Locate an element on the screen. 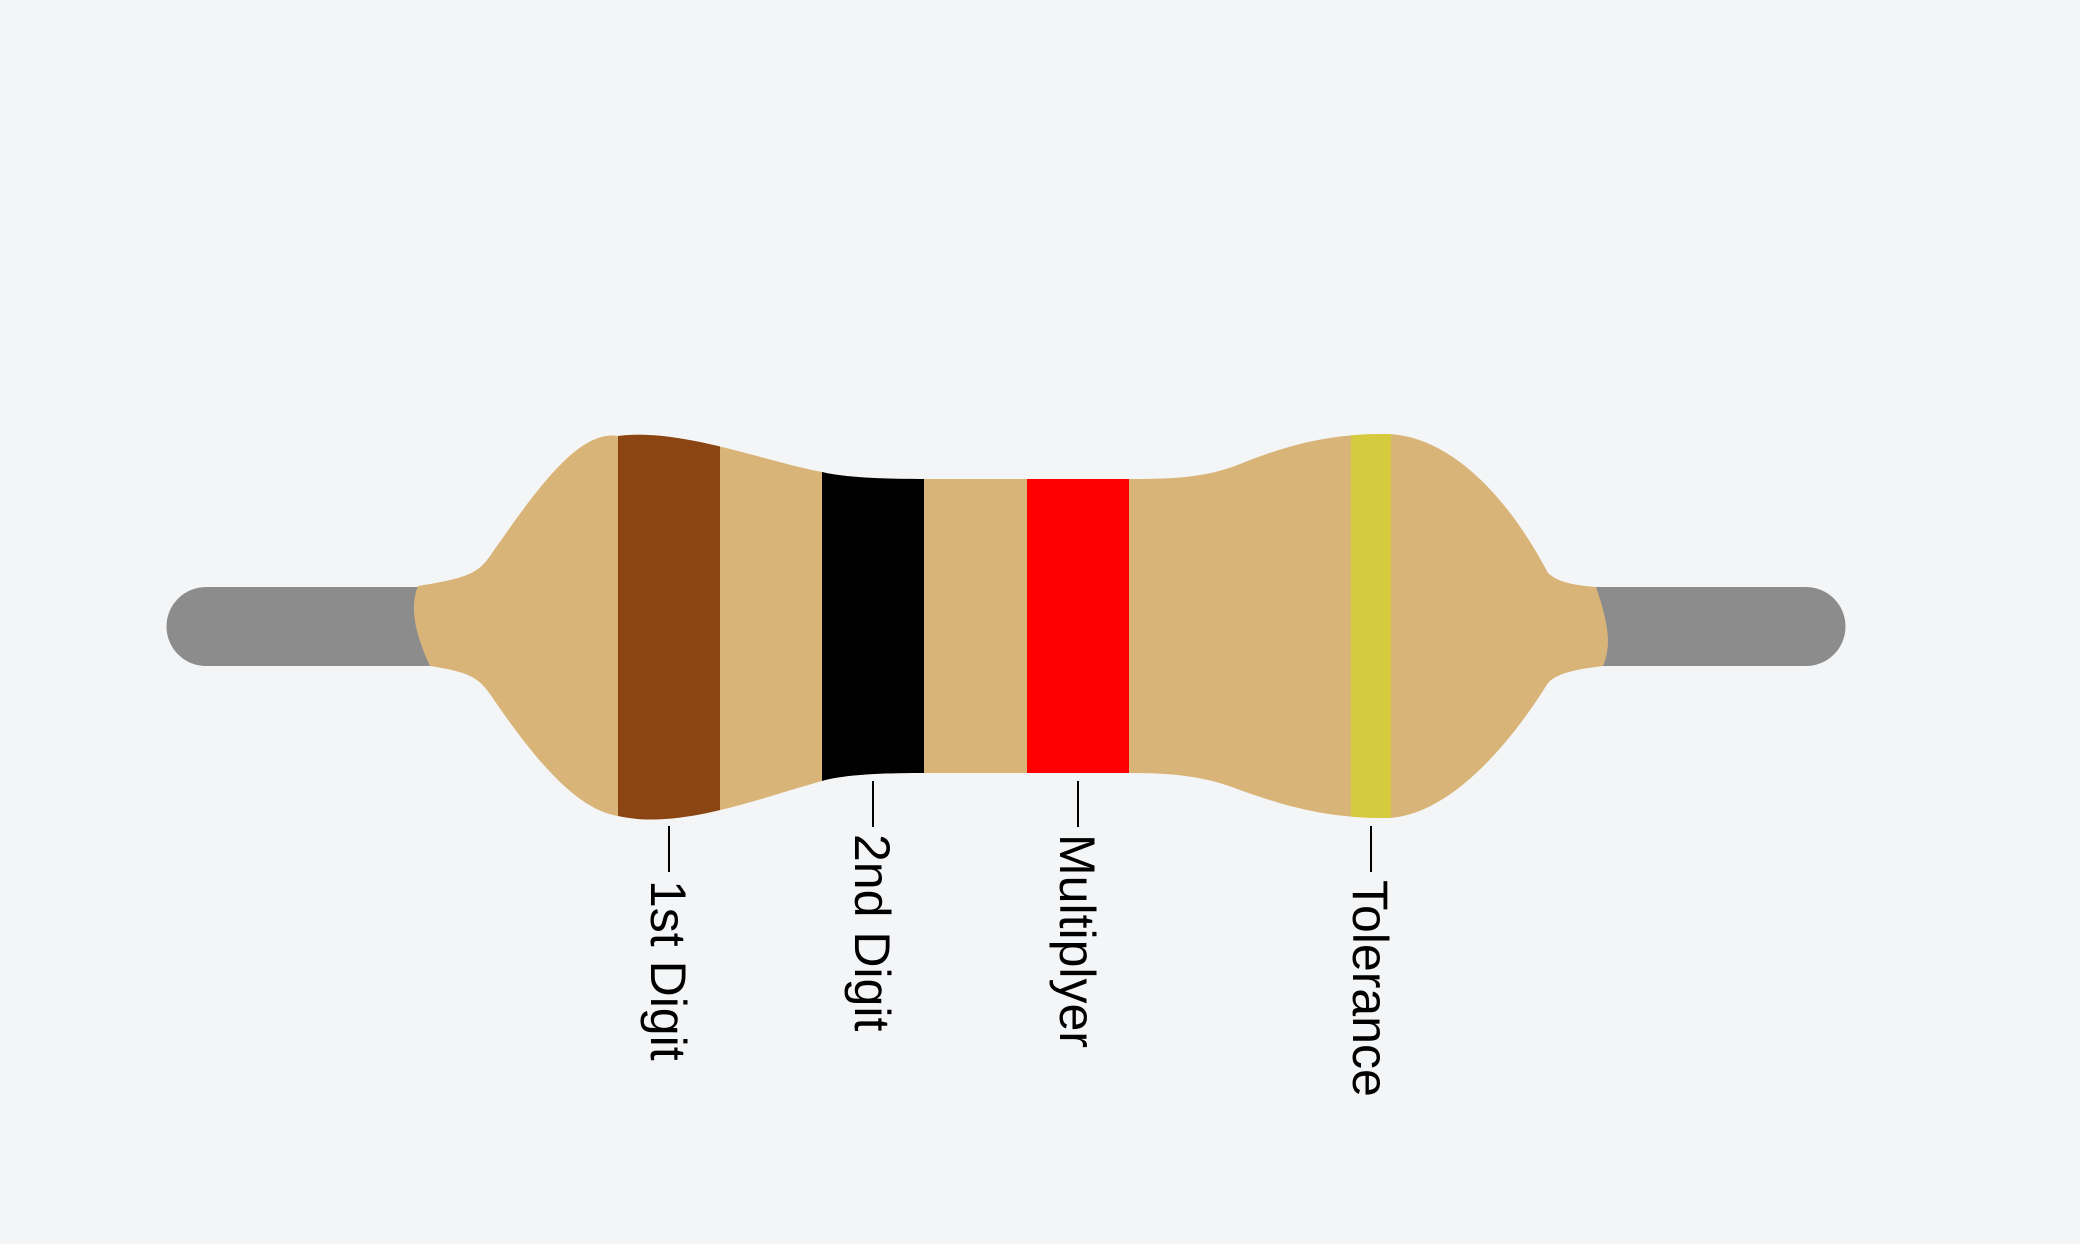 The width and height of the screenshot is (2080, 1244). band-2nd-digit is located at coordinates (873, 627).